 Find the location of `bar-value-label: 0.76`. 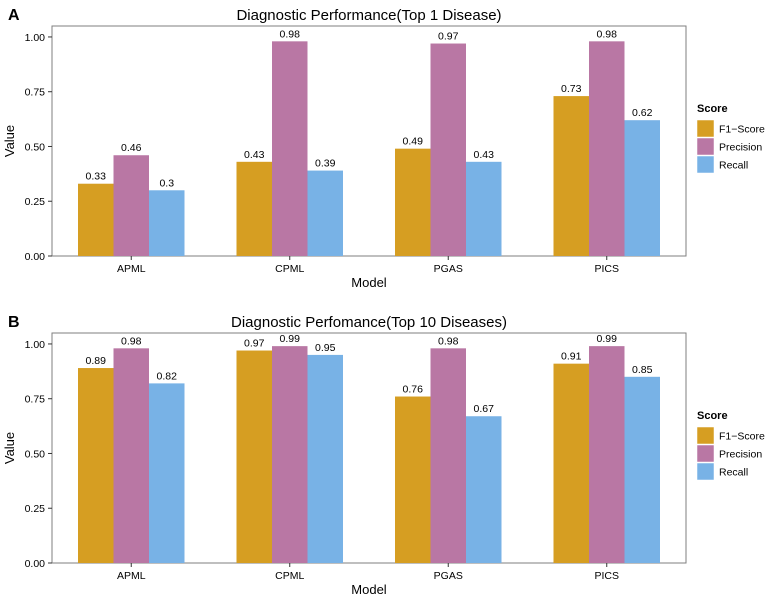

bar-value-label: 0.76 is located at coordinates (413, 390).